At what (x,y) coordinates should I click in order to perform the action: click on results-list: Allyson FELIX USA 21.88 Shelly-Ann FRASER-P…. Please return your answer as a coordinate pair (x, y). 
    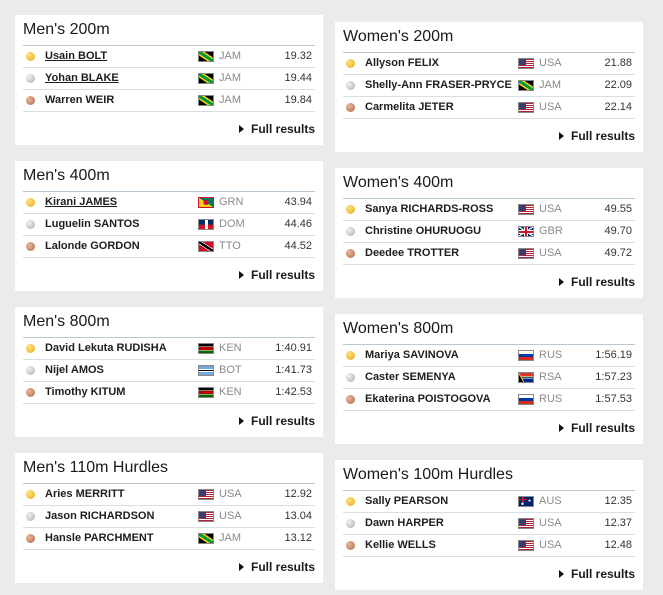
    Looking at the image, I should click on (489, 85).